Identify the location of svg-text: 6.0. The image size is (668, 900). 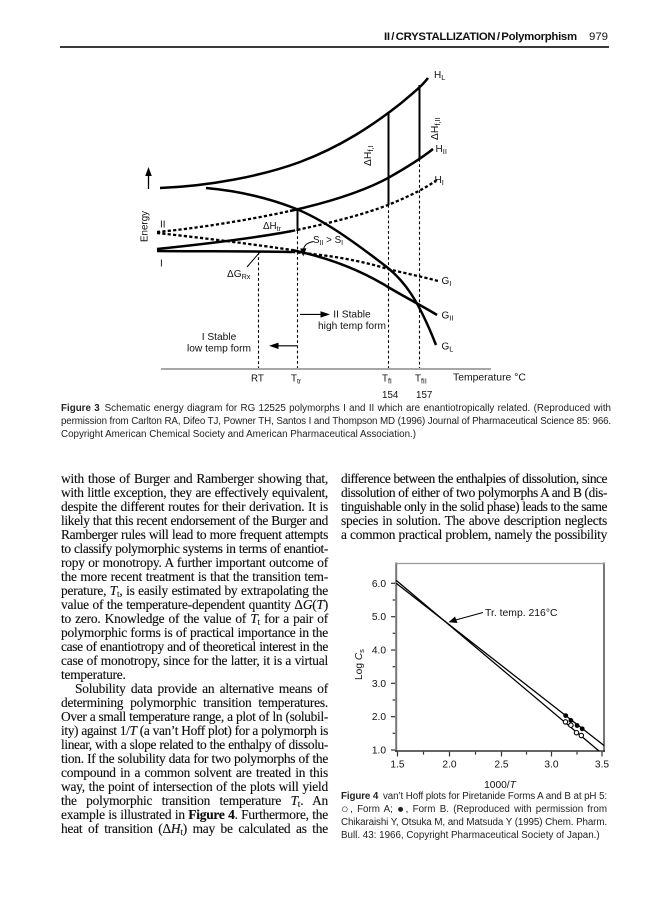
(379, 584).